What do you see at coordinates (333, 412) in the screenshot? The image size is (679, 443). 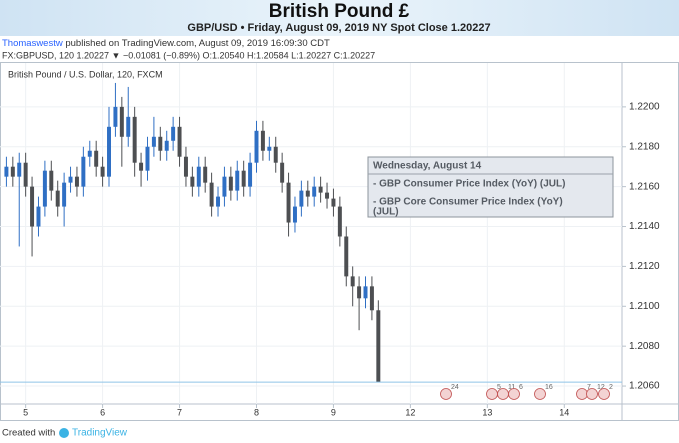 I see `x-tick-label: 9` at bounding box center [333, 412].